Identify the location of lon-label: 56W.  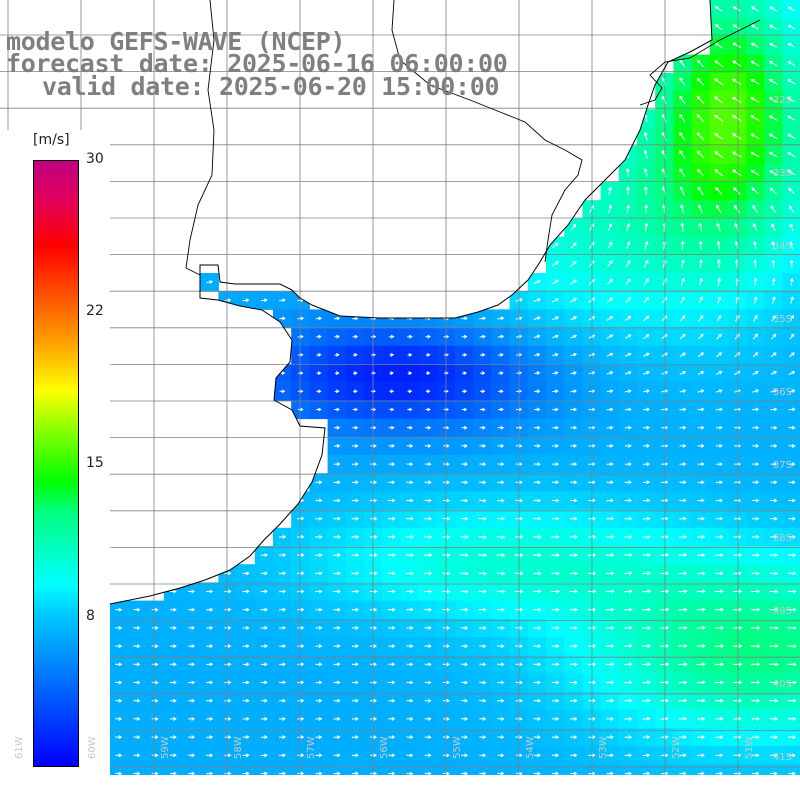
(384, 747).